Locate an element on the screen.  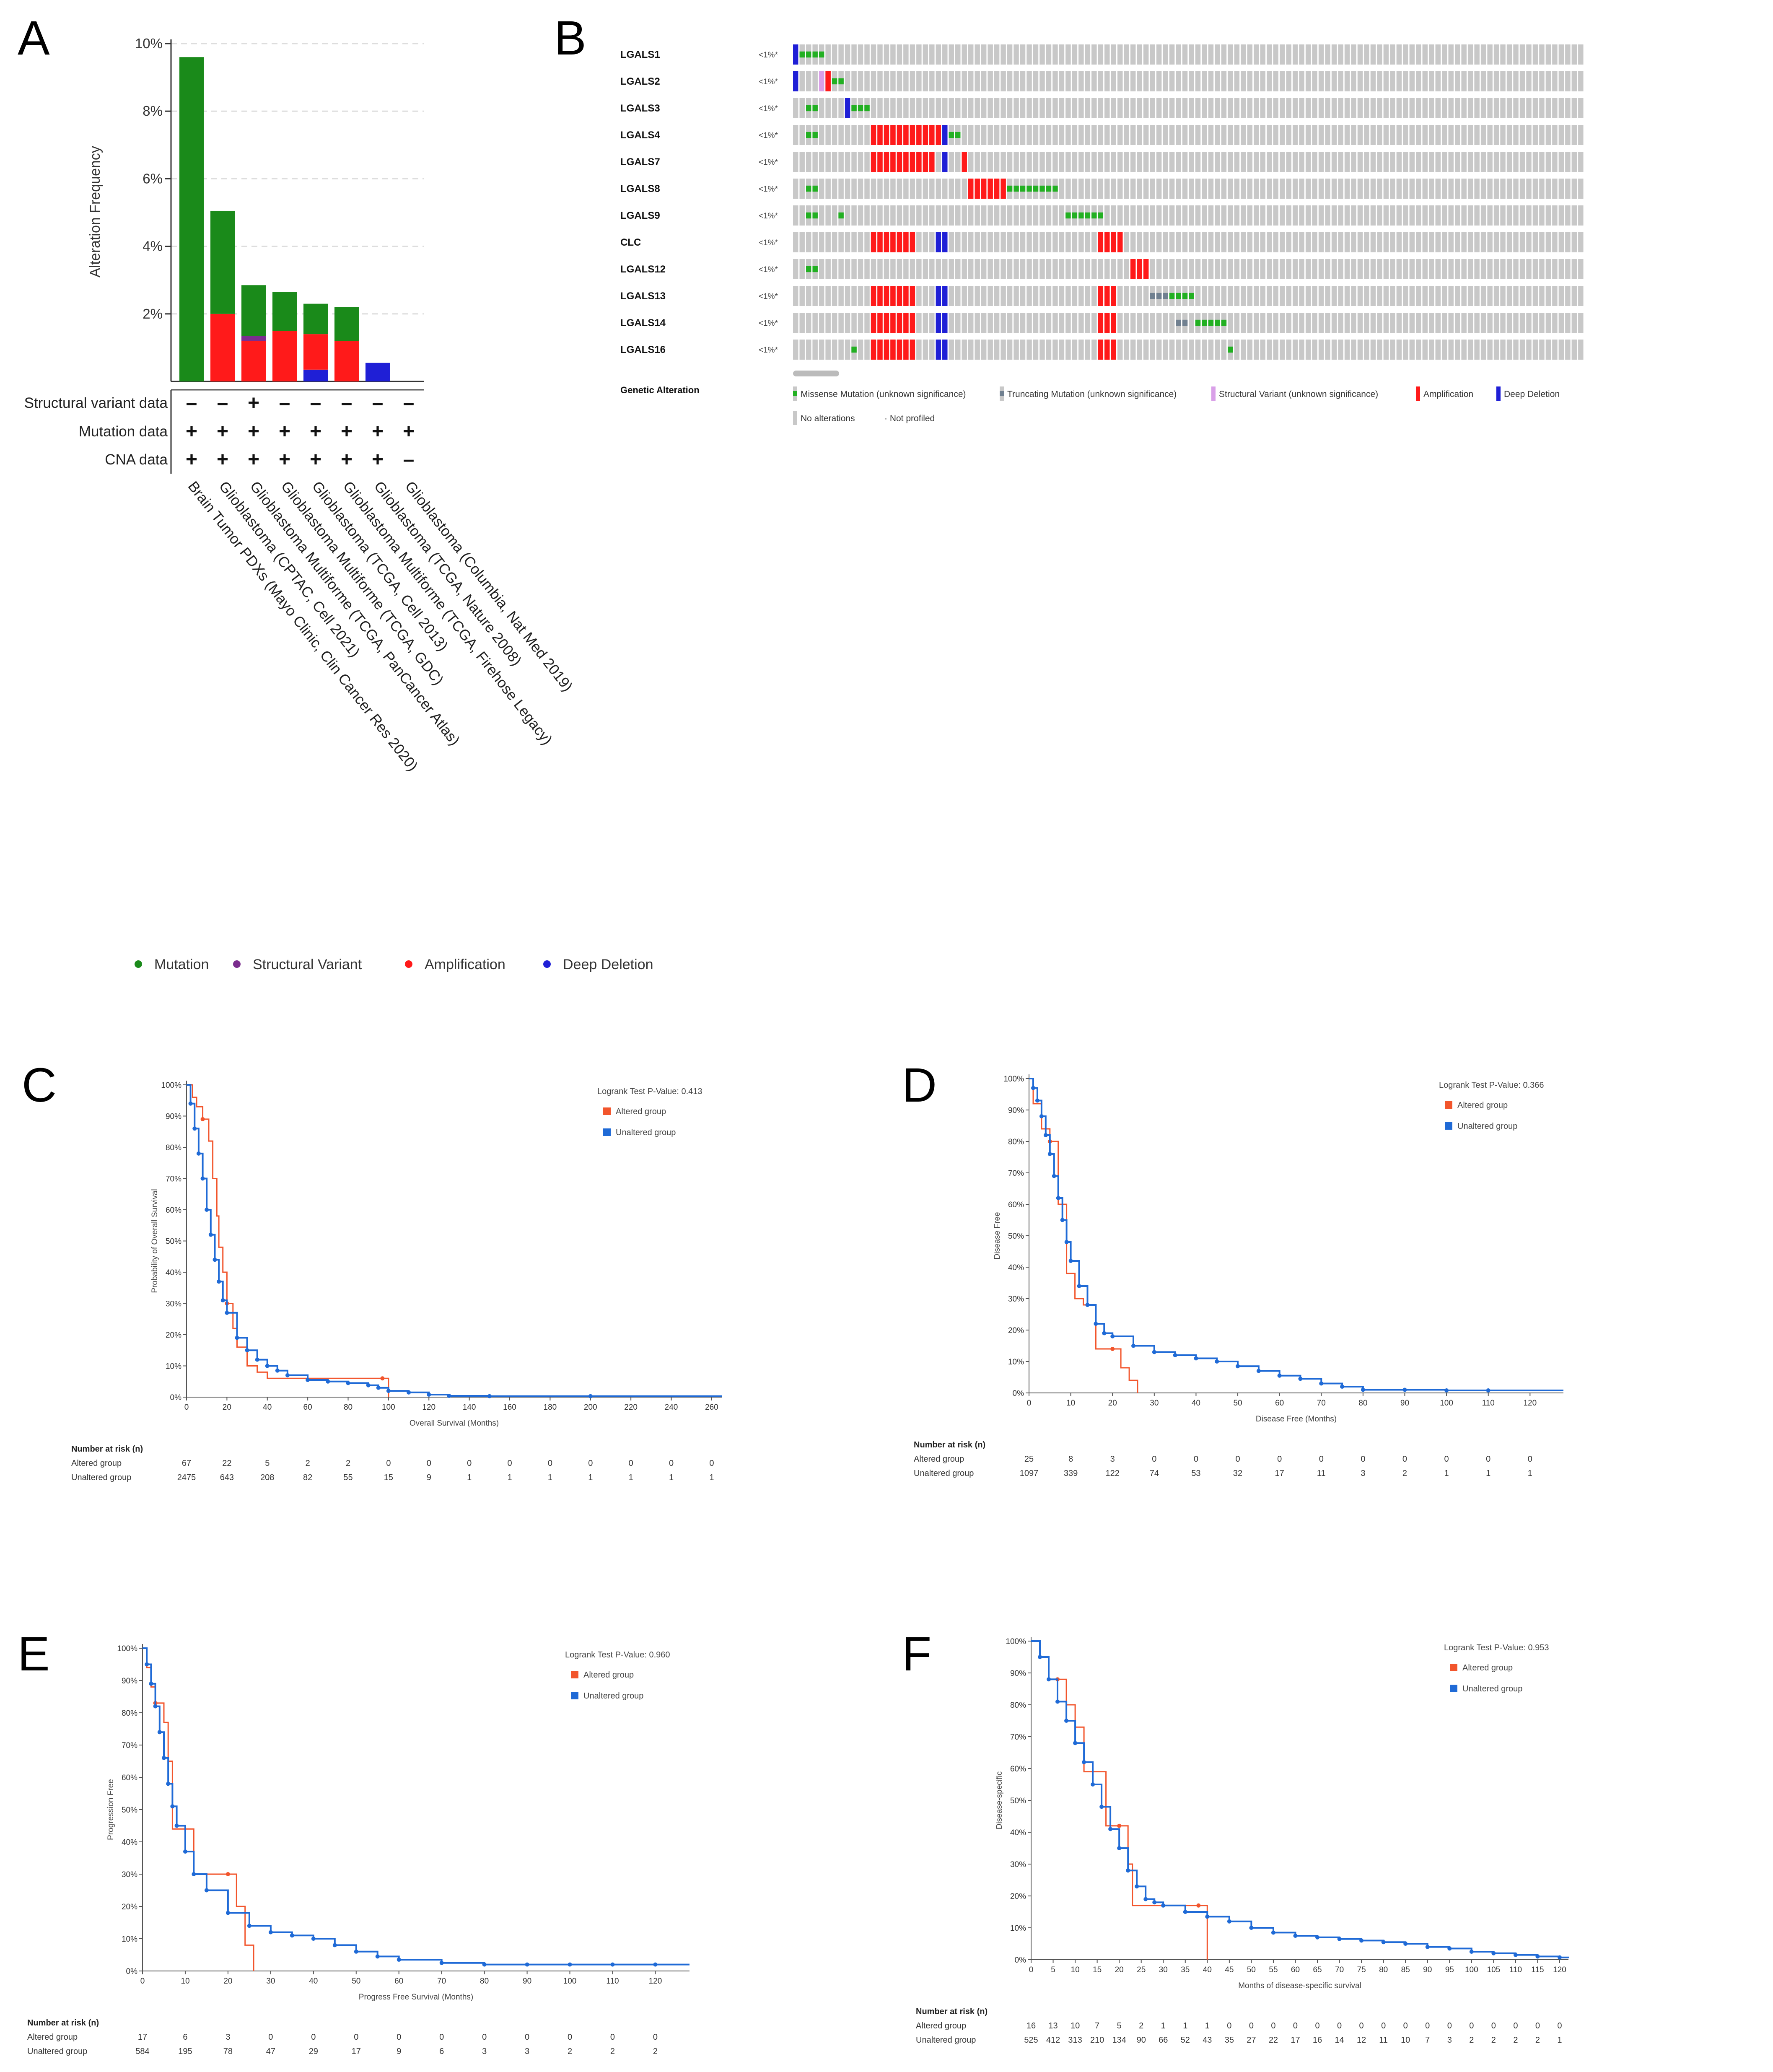
legend-label: Missense Mutation (unknown significance) is located at coordinates (883, 394).